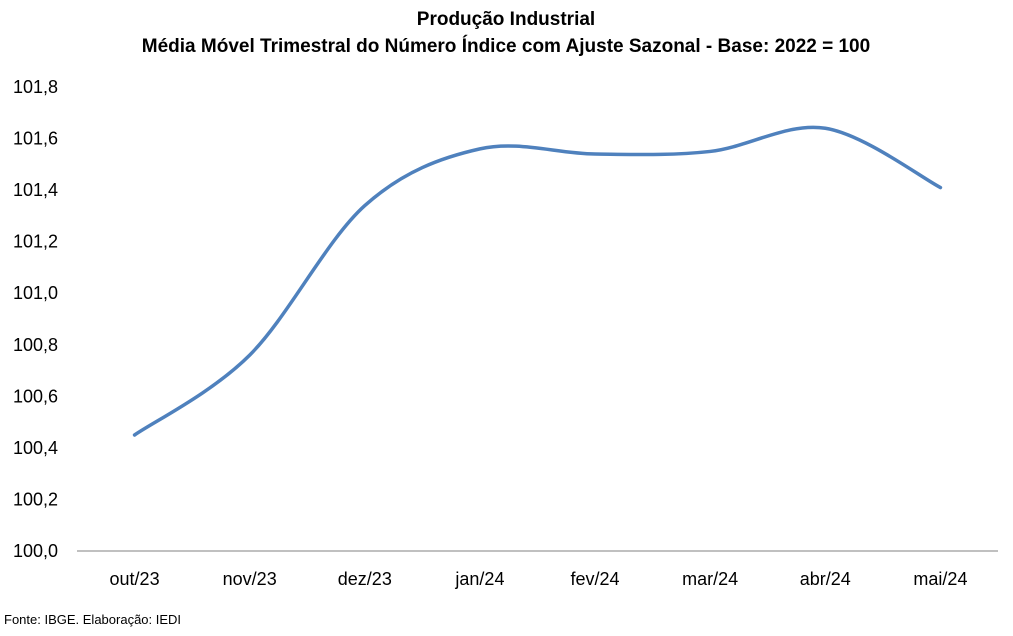  I want to click on x-tick-label: fev/24, so click(595, 579).